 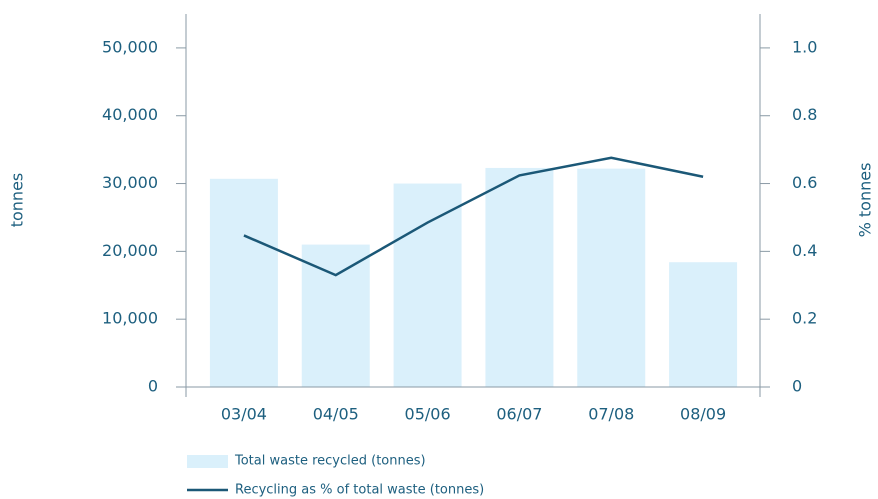 What do you see at coordinates (804, 182) in the screenshot?
I see `y2-tick-label: 0.6` at bounding box center [804, 182].